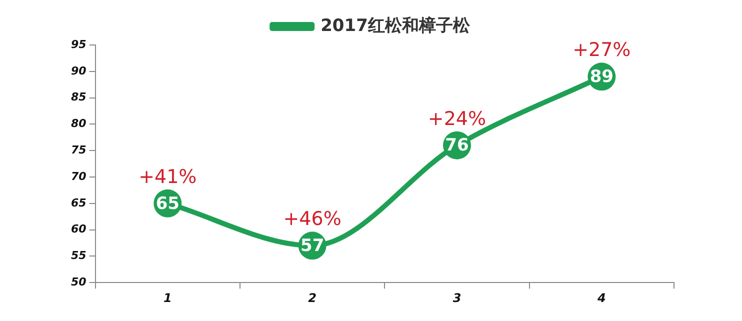 The width and height of the screenshot is (742, 321). Describe the element at coordinates (168, 204) in the screenshot. I see `data-label: 65` at that location.